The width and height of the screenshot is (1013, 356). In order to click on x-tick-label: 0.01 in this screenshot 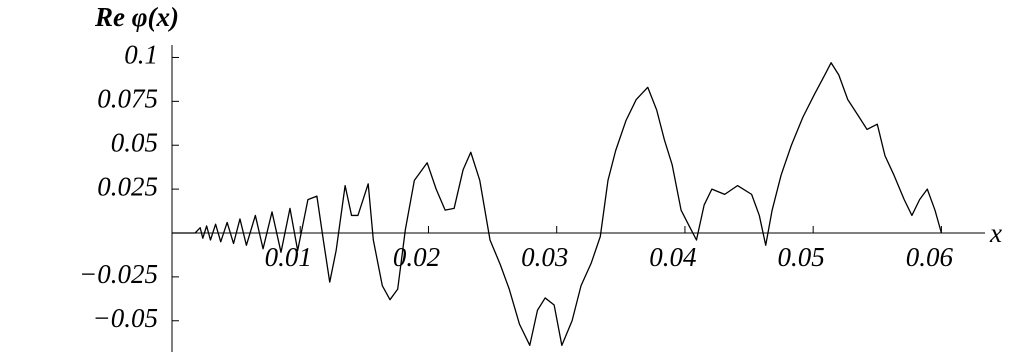, I will do `click(288, 257)`.